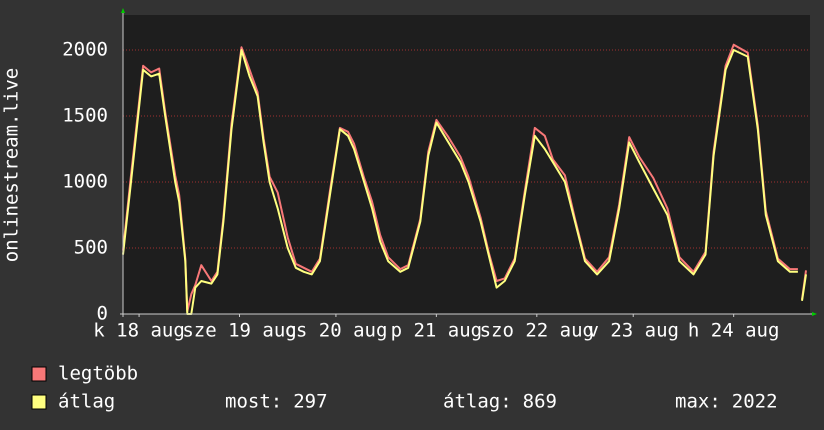  What do you see at coordinates (253, 402) in the screenshot?
I see `stat-label: most:` at bounding box center [253, 402].